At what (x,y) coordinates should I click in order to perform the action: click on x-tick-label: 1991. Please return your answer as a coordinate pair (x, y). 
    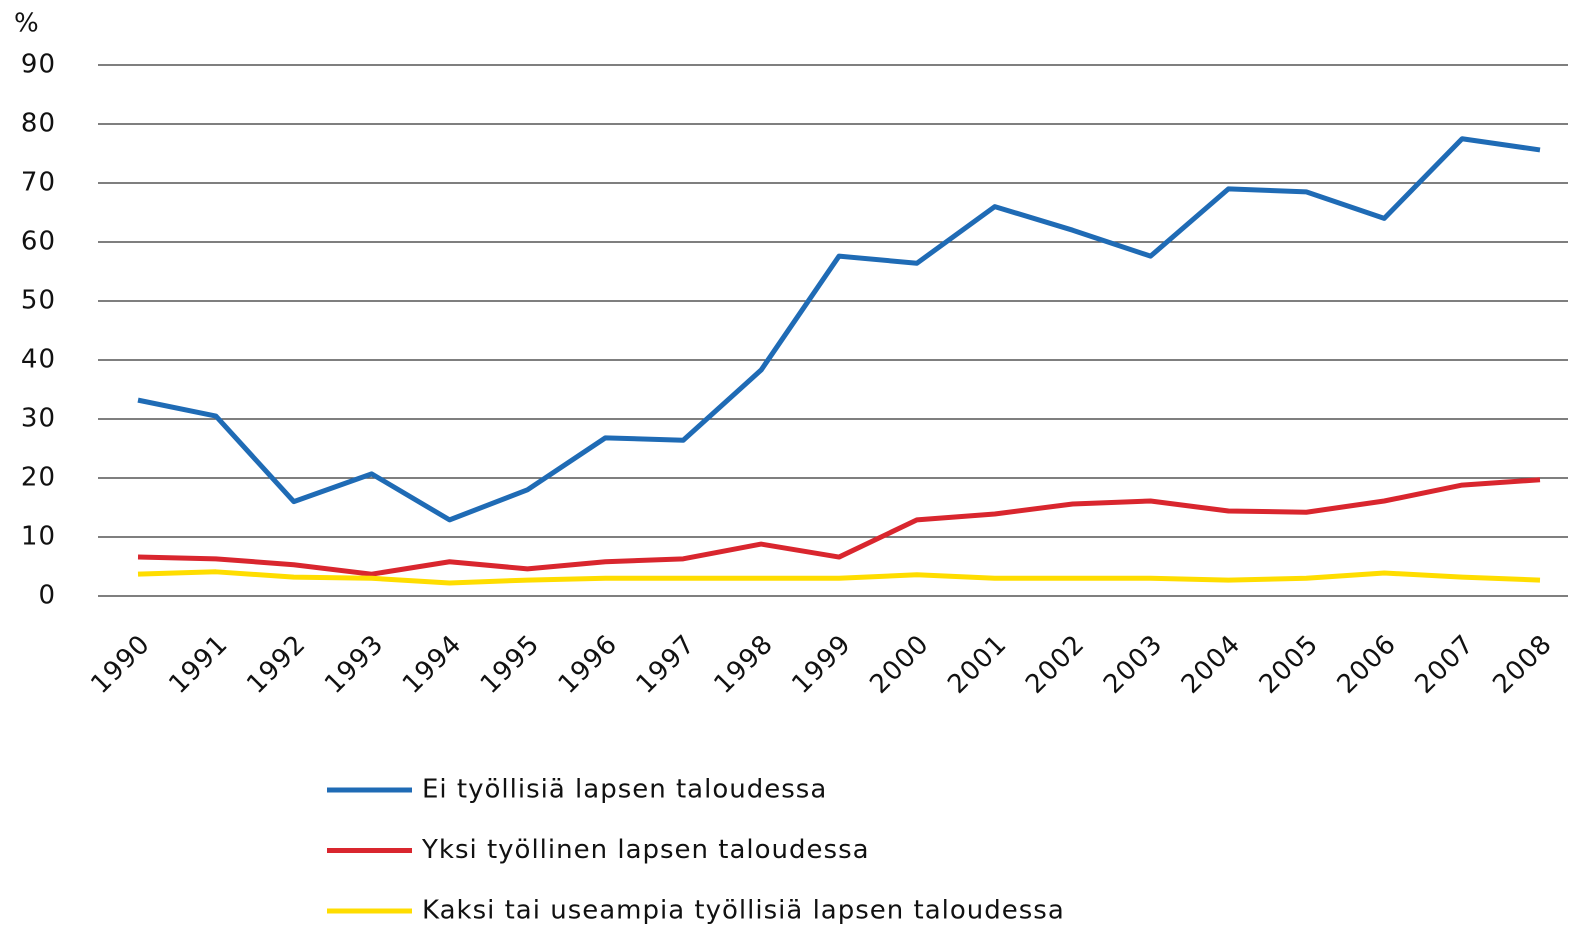
    Looking at the image, I should click on (198, 664).